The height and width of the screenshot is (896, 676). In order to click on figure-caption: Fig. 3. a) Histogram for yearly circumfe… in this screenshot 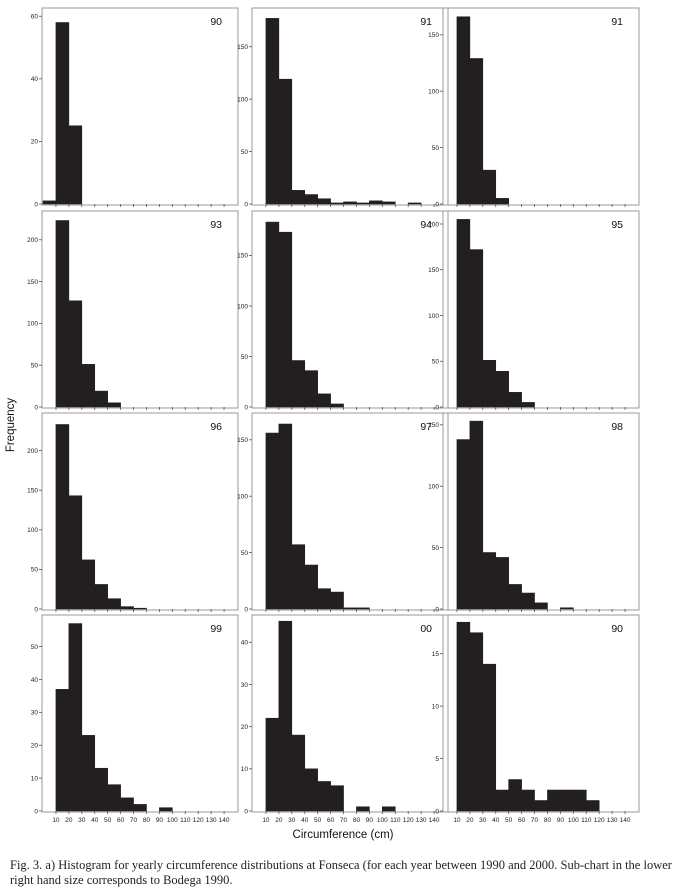, I will do `click(341, 872)`.